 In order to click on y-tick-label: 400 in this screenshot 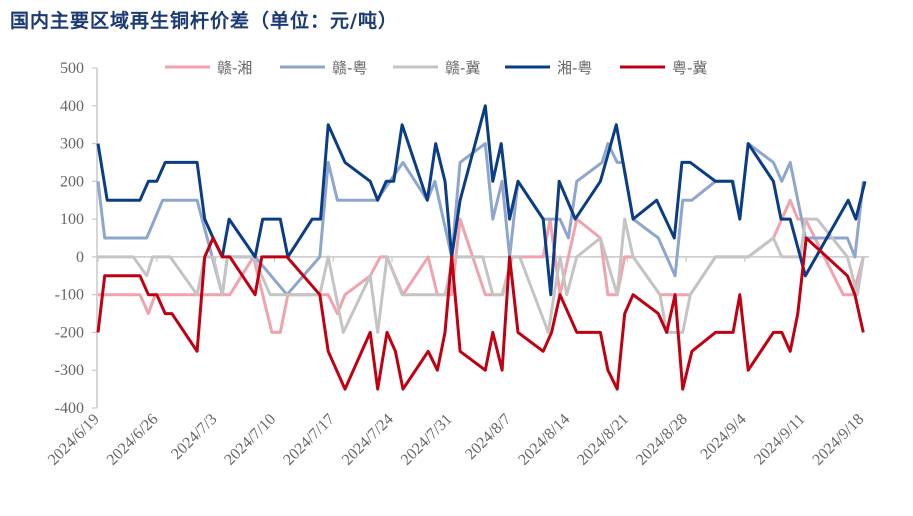, I will do `click(72, 106)`.